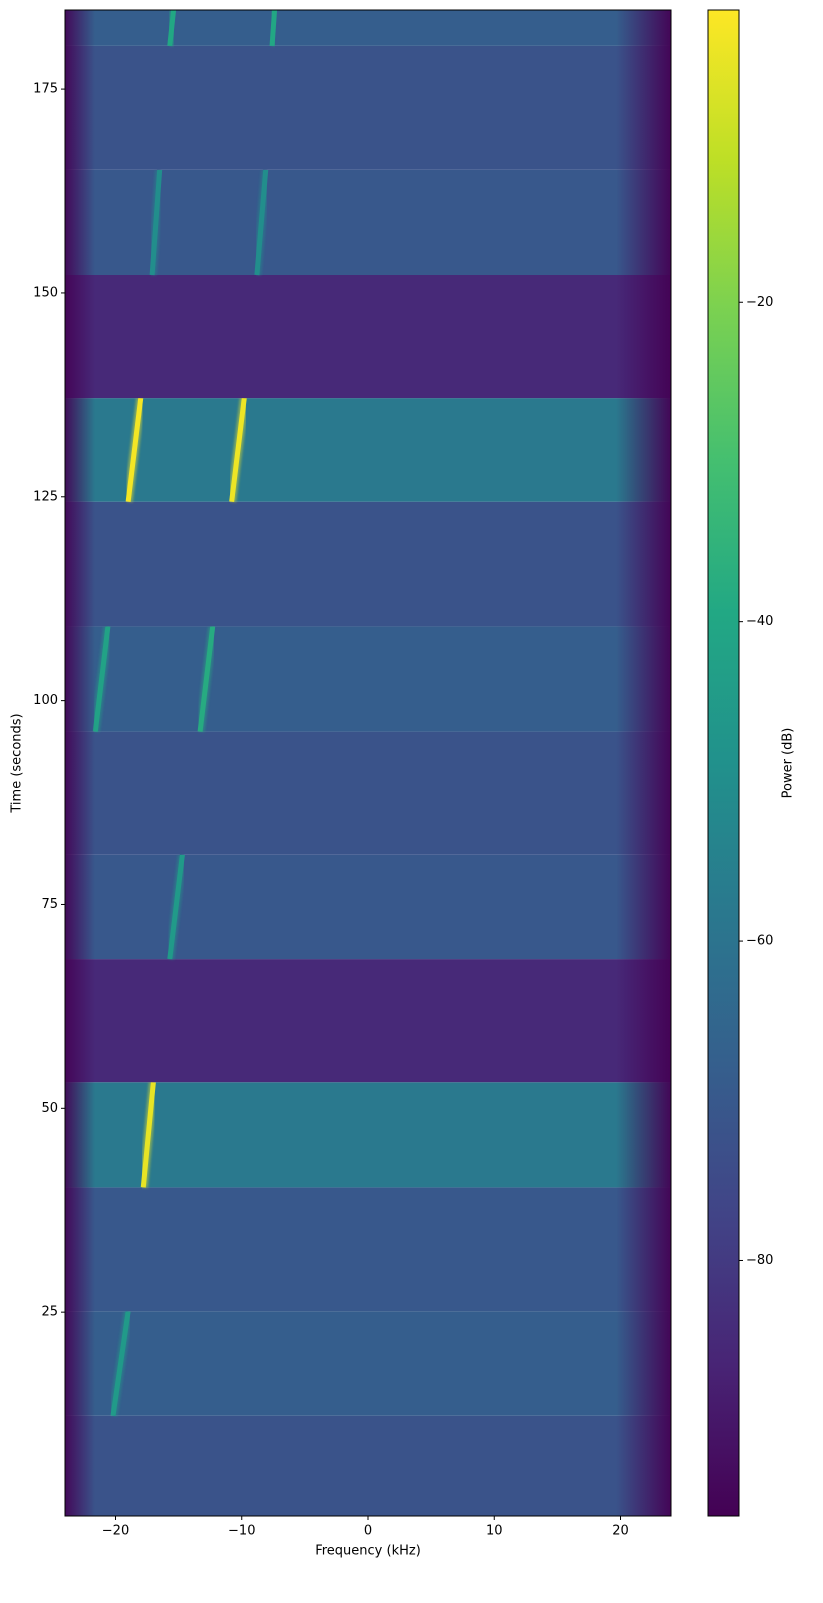 The height and width of the screenshot is (1603, 823). What do you see at coordinates (80, 763) in the screenshot?
I see `edge-rolloff-left` at bounding box center [80, 763].